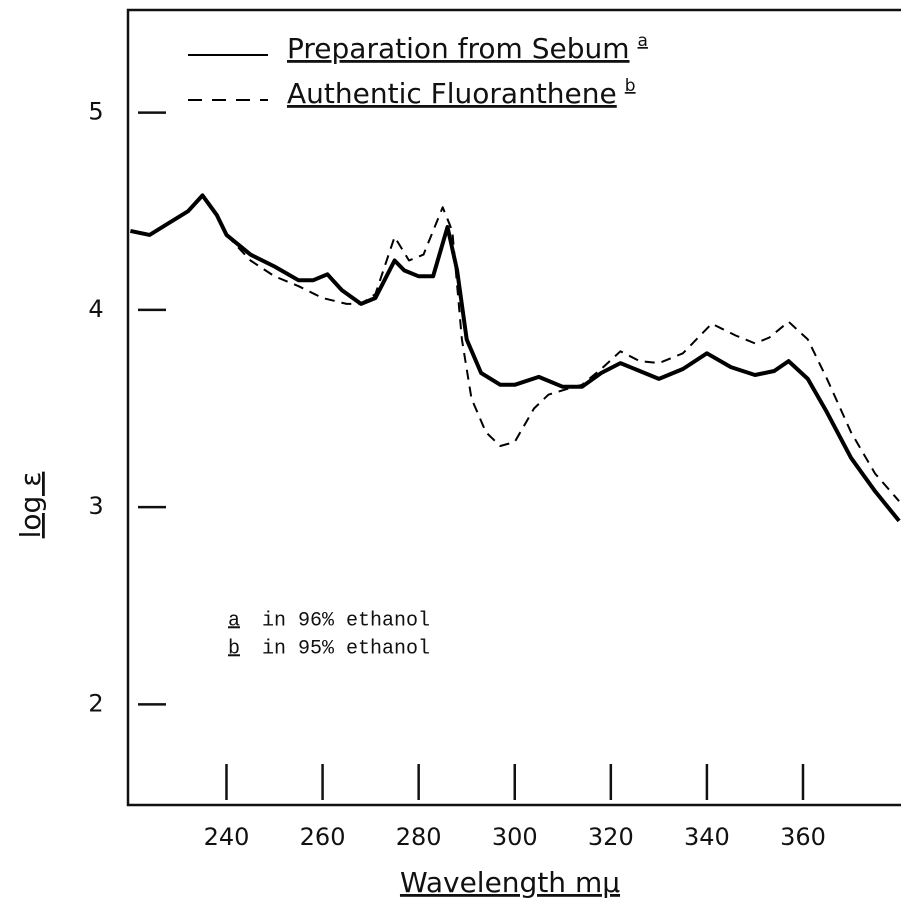  What do you see at coordinates (95, 112) in the screenshot?
I see `y-tick-label: 5` at bounding box center [95, 112].